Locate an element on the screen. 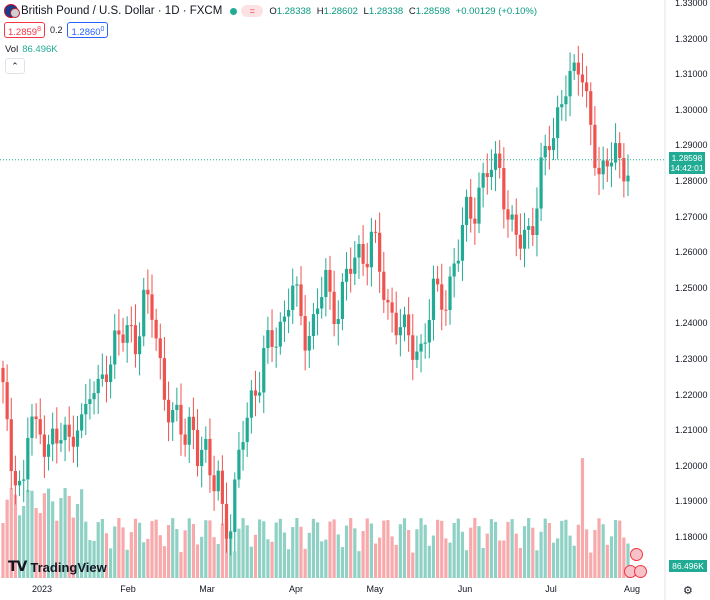 This screenshot has height=600, width=710. price-tick-label: 1.33000 is located at coordinates (691, 4).